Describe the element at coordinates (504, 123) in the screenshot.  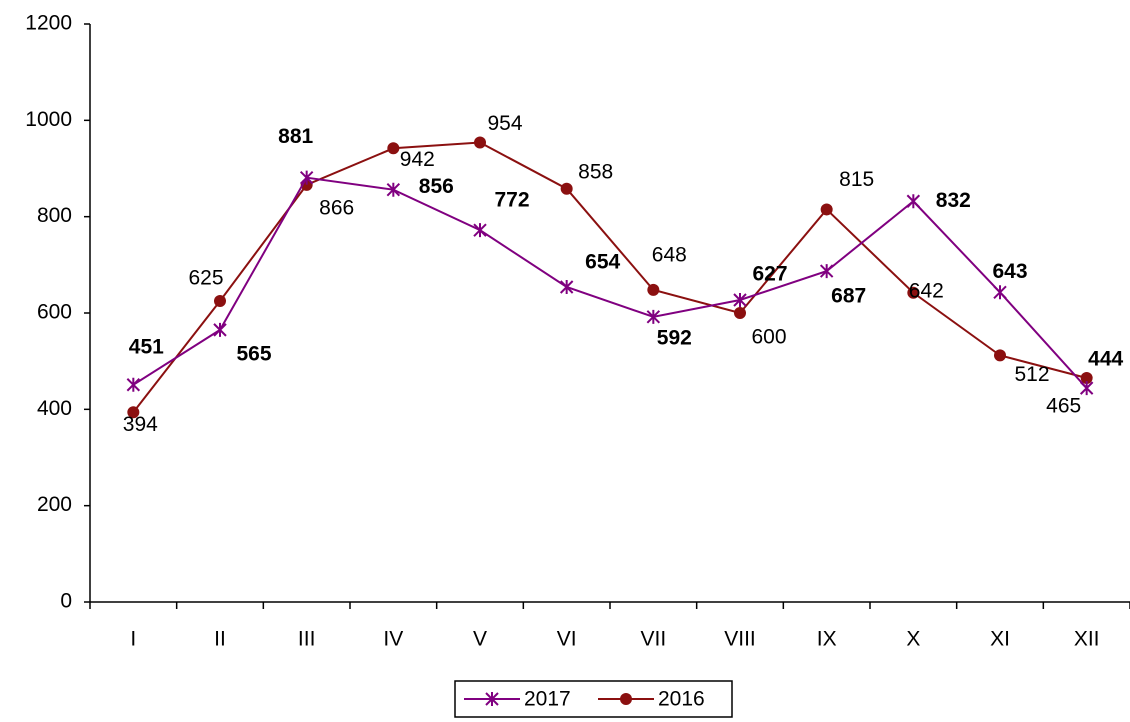
I see `data-label: 954` at that location.